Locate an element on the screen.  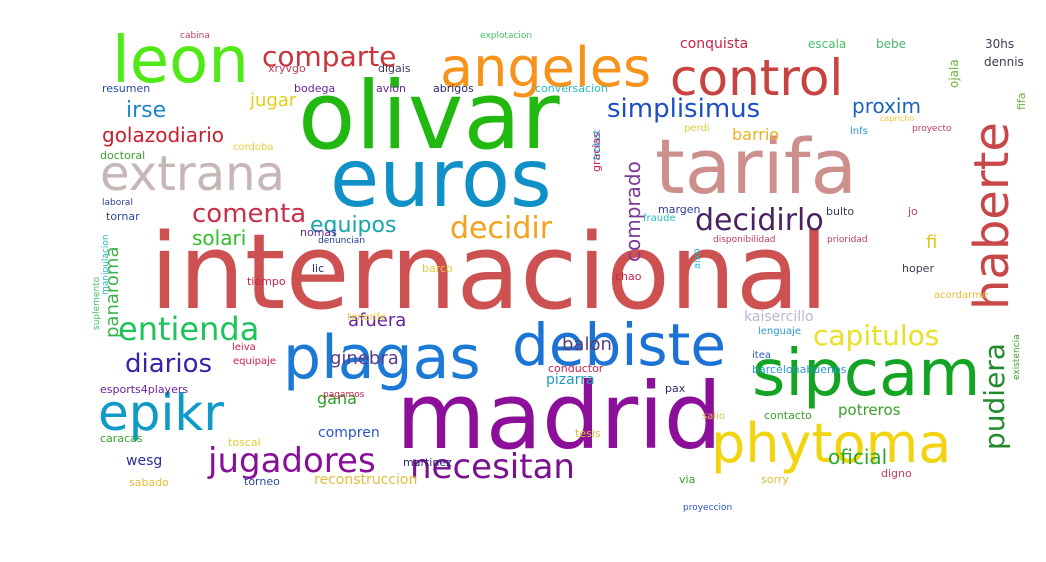
word-conductor: conductor is located at coordinates (576, 368).